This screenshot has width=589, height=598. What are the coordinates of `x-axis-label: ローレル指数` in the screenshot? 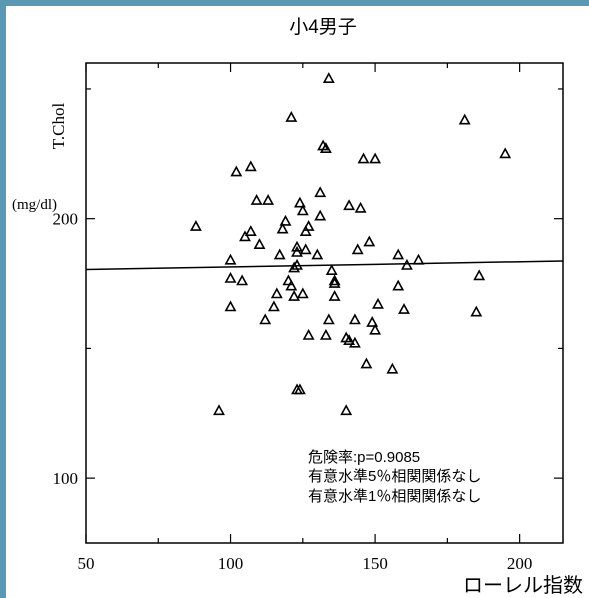 It's located at (523, 585).